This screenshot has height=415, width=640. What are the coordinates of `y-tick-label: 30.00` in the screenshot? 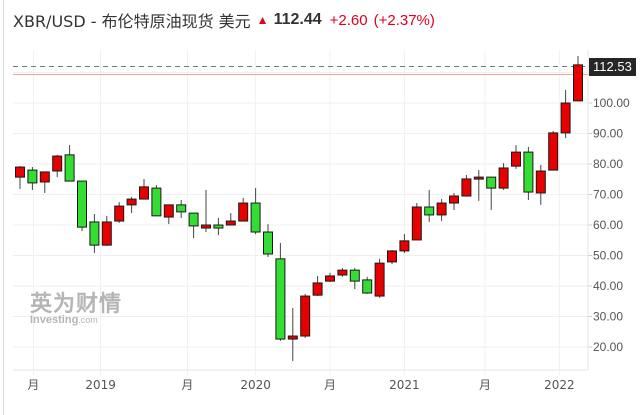 It's located at (608, 317).